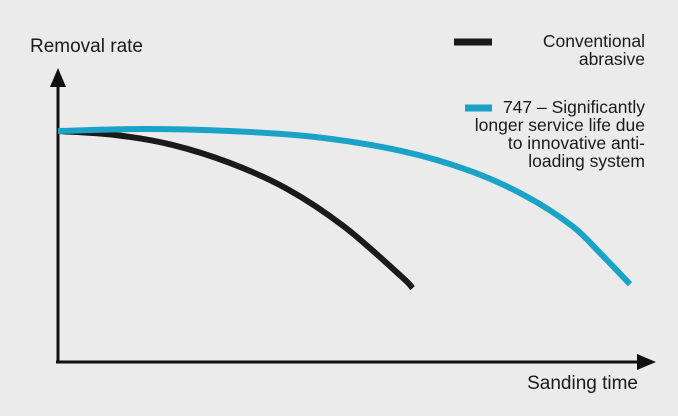 Image resolution: width=678 pixels, height=416 pixels. I want to click on legend-label-line: 747 – Significantly, so click(574, 107).